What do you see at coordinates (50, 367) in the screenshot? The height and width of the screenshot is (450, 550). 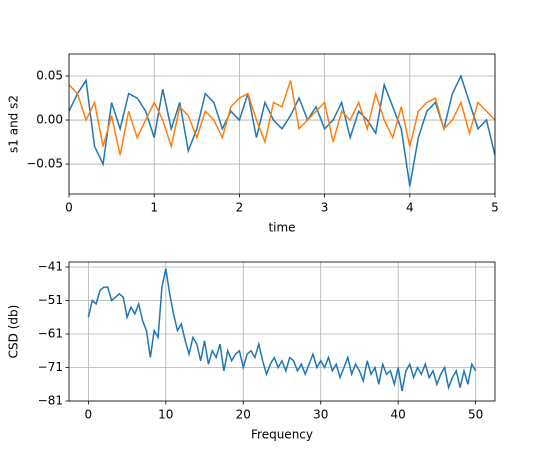 I see `y-tick-label: −71` at bounding box center [50, 367].